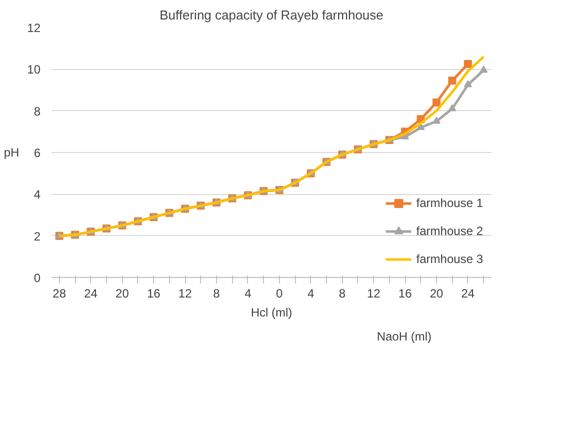  I want to click on legend-label: farmhouse 2, so click(449, 231).